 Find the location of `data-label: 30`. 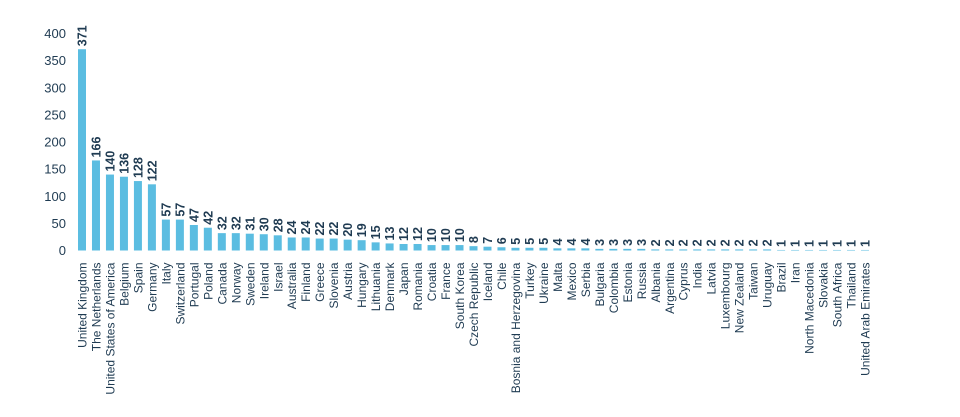

data-label: 30 is located at coordinates (264, 224).